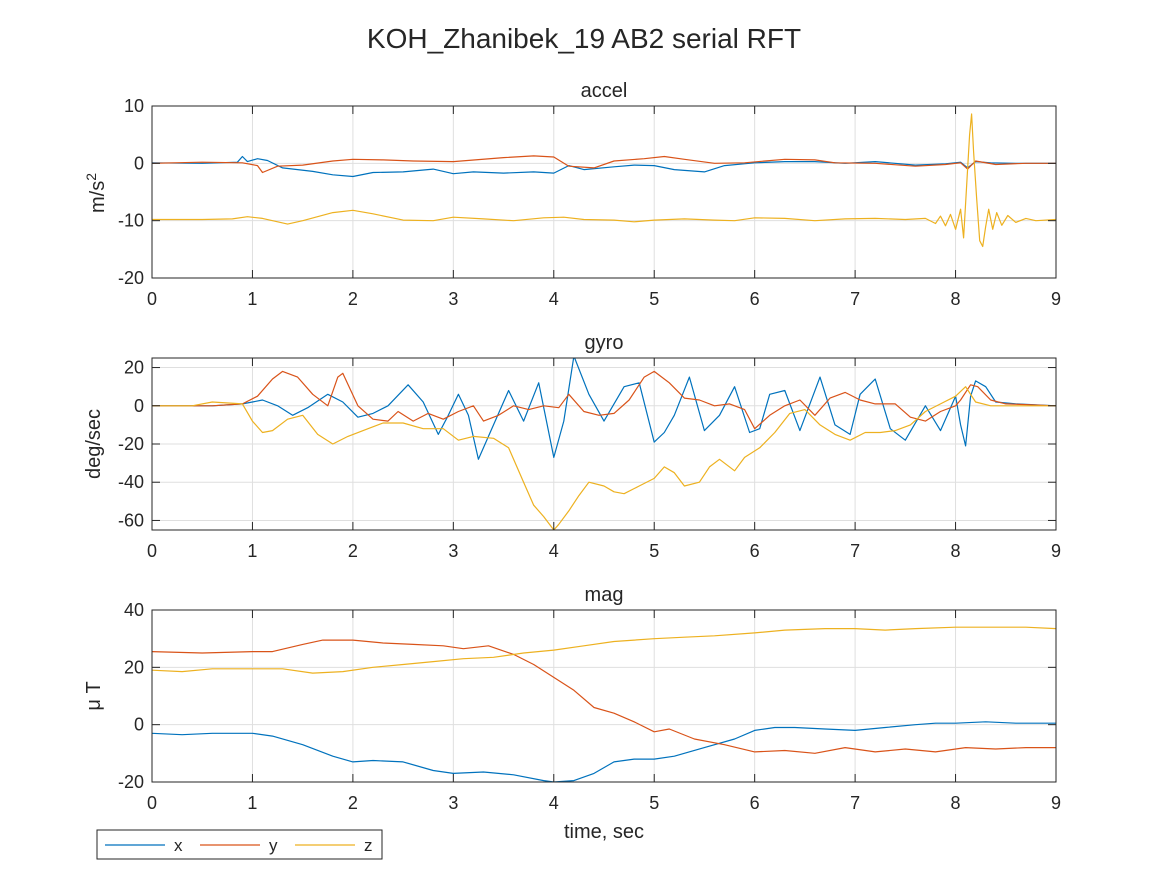 The height and width of the screenshot is (875, 1167). What do you see at coordinates (134, 368) in the screenshot?
I see `gyro-ytick-label: 20` at bounding box center [134, 368].